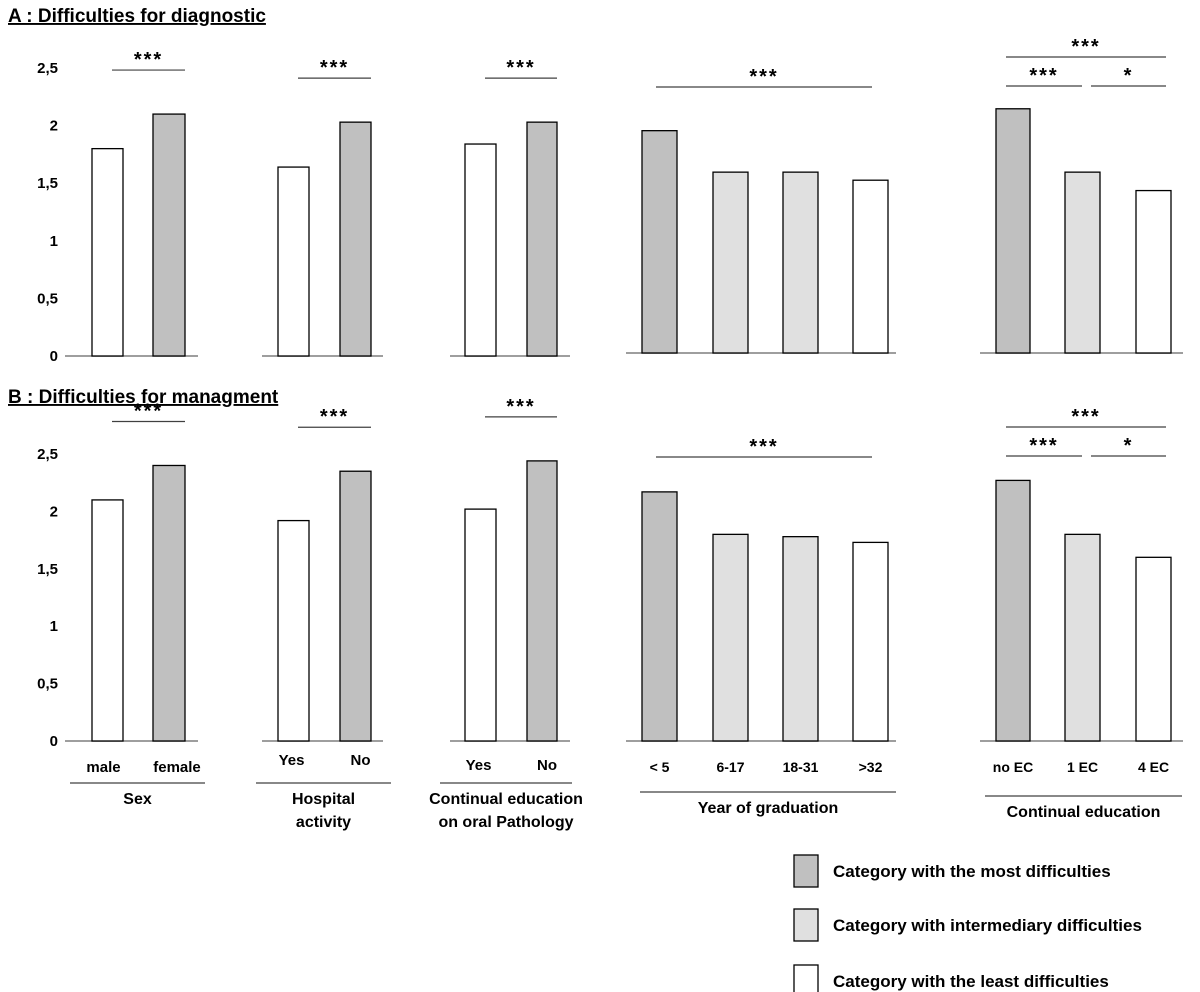  Describe the element at coordinates (143, 397) in the screenshot. I see `panel-title: B : Difficulties for managment` at that location.